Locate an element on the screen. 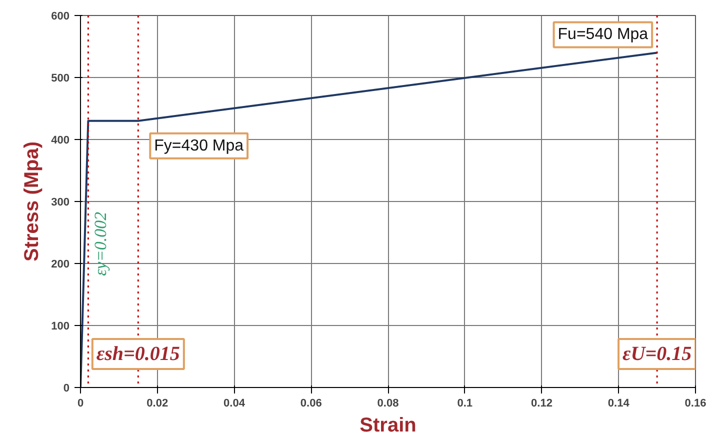  x-tick-label: 0 is located at coordinates (80, 404).